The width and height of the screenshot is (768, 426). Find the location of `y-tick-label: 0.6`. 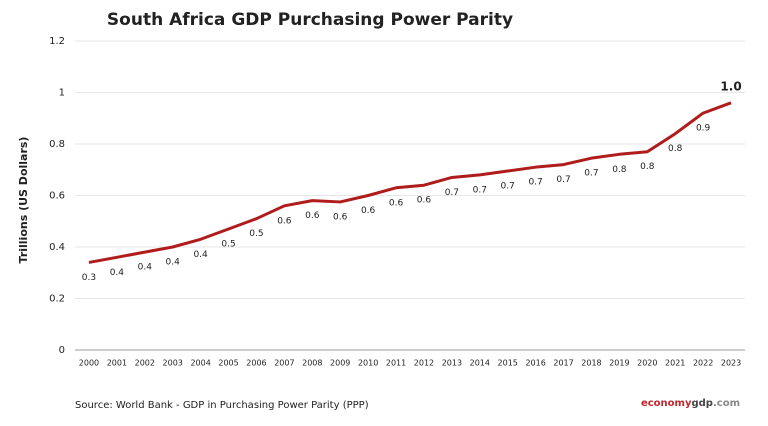

y-tick-label: 0.6 is located at coordinates (57, 196).